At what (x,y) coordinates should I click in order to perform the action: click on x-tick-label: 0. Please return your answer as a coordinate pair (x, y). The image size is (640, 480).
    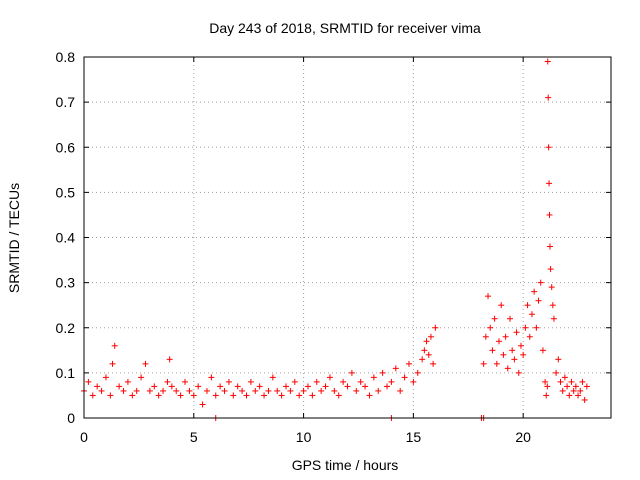
    Looking at the image, I should click on (84, 437).